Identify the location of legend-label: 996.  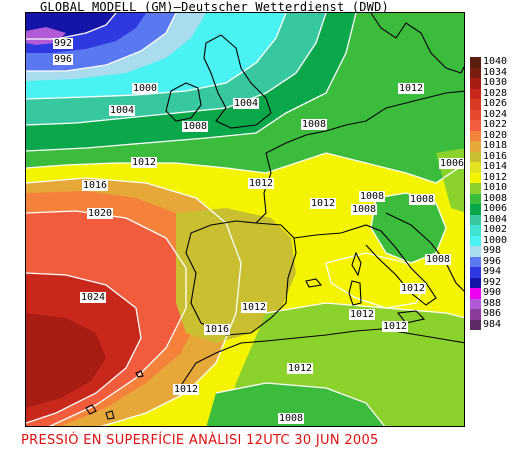
(492, 261).